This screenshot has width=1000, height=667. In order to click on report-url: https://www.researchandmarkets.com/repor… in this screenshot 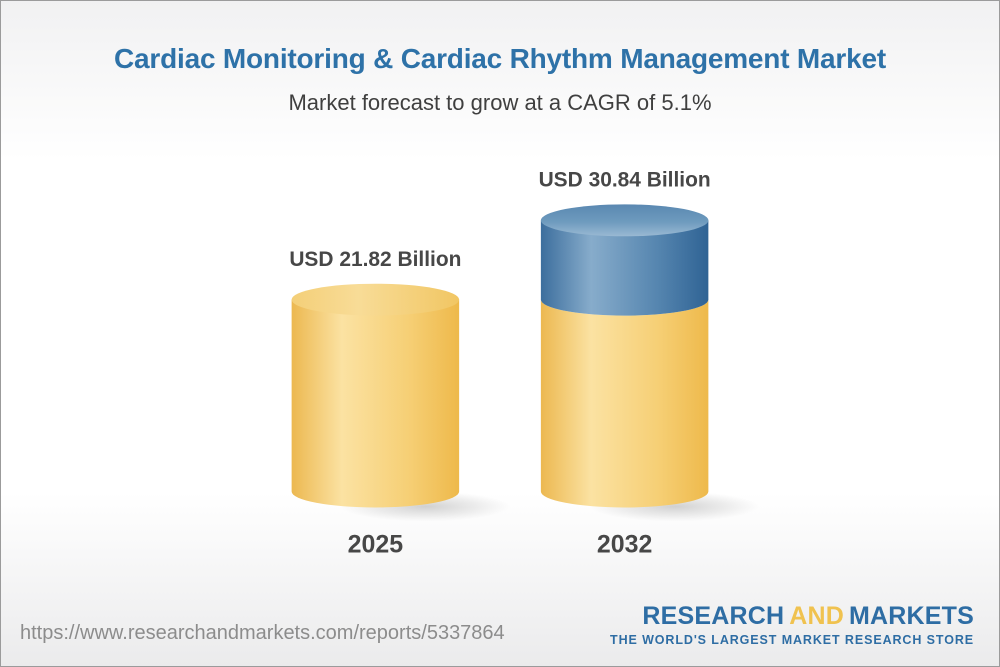, I will do `click(262, 633)`.